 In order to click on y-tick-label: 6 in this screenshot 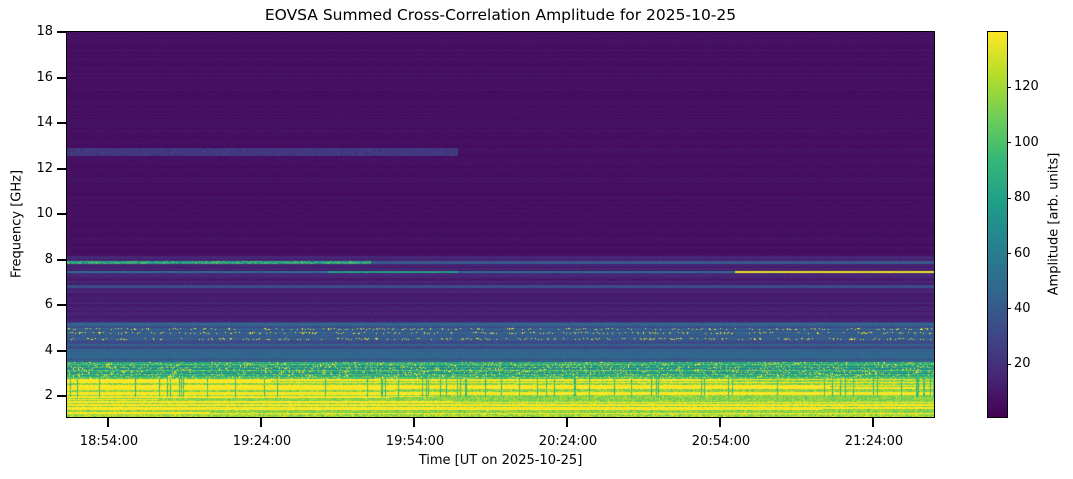, I will do `click(48, 305)`.